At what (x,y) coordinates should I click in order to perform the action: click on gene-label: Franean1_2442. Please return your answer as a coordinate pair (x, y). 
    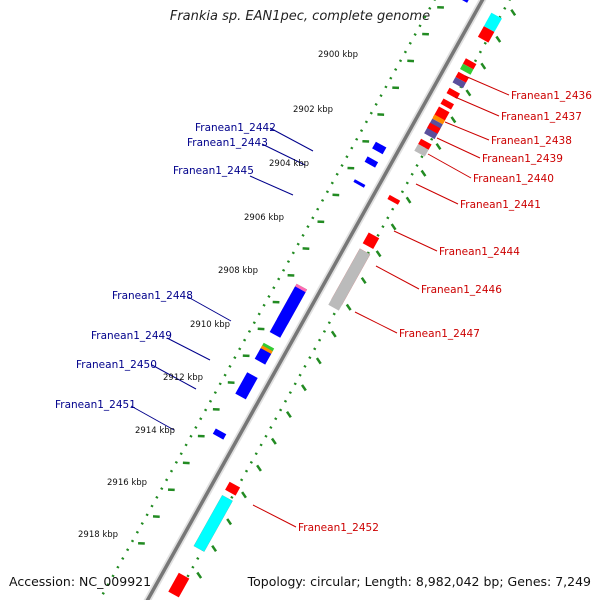
    Looking at the image, I should click on (235, 128).